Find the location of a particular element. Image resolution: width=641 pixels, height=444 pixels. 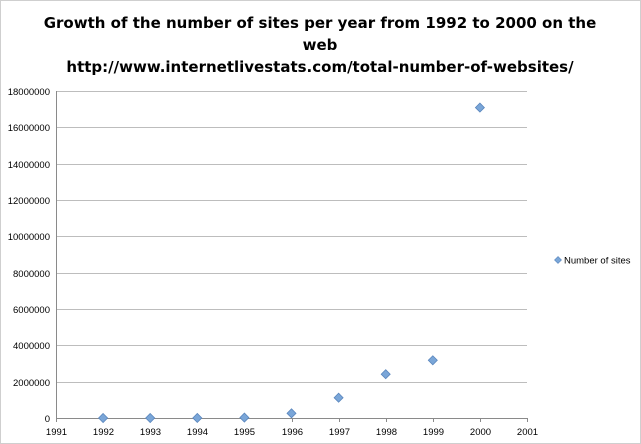

legend-label: Number of sites is located at coordinates (597, 261).